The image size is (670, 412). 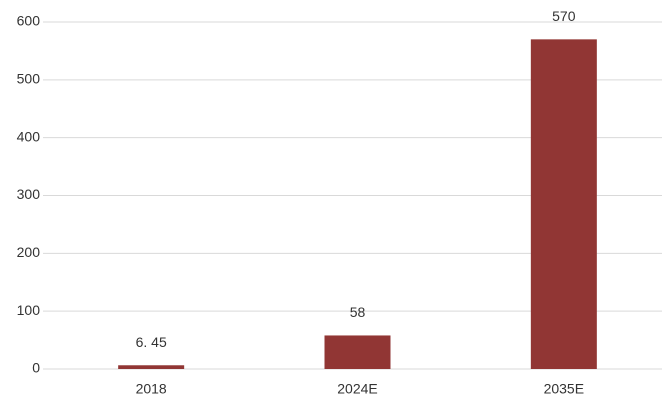 I want to click on x-tick-label: 2035E, so click(x=564, y=389).